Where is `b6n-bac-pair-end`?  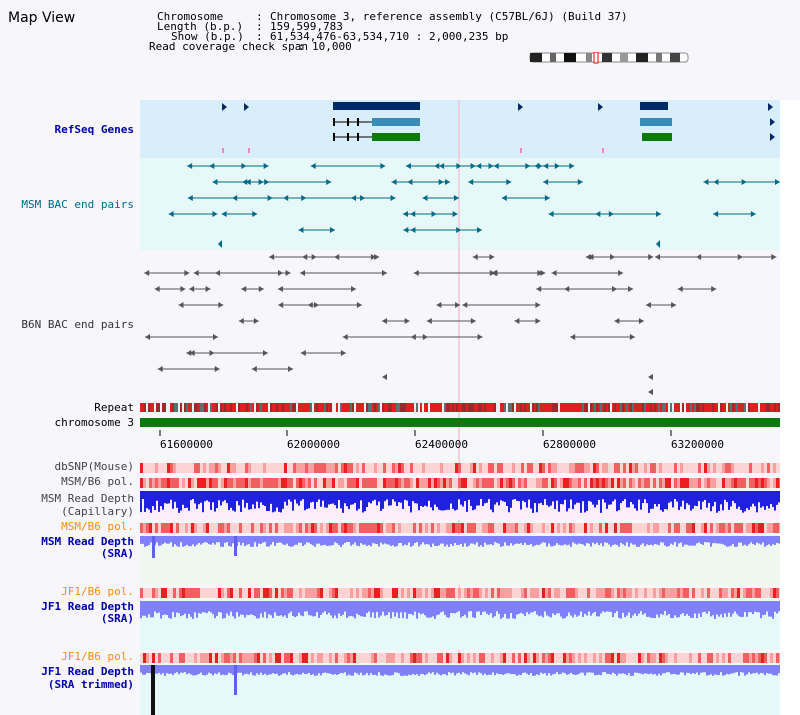 b6n-bac-pair-end is located at coordinates (615, 289).